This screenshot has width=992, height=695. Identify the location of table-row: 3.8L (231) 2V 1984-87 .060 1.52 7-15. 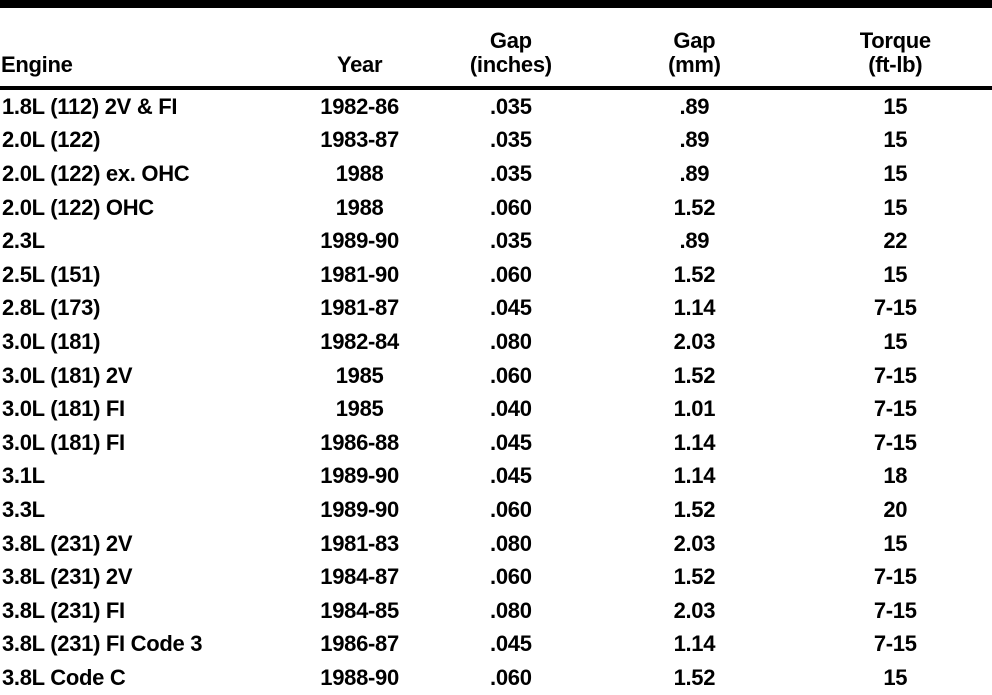
(496, 577).